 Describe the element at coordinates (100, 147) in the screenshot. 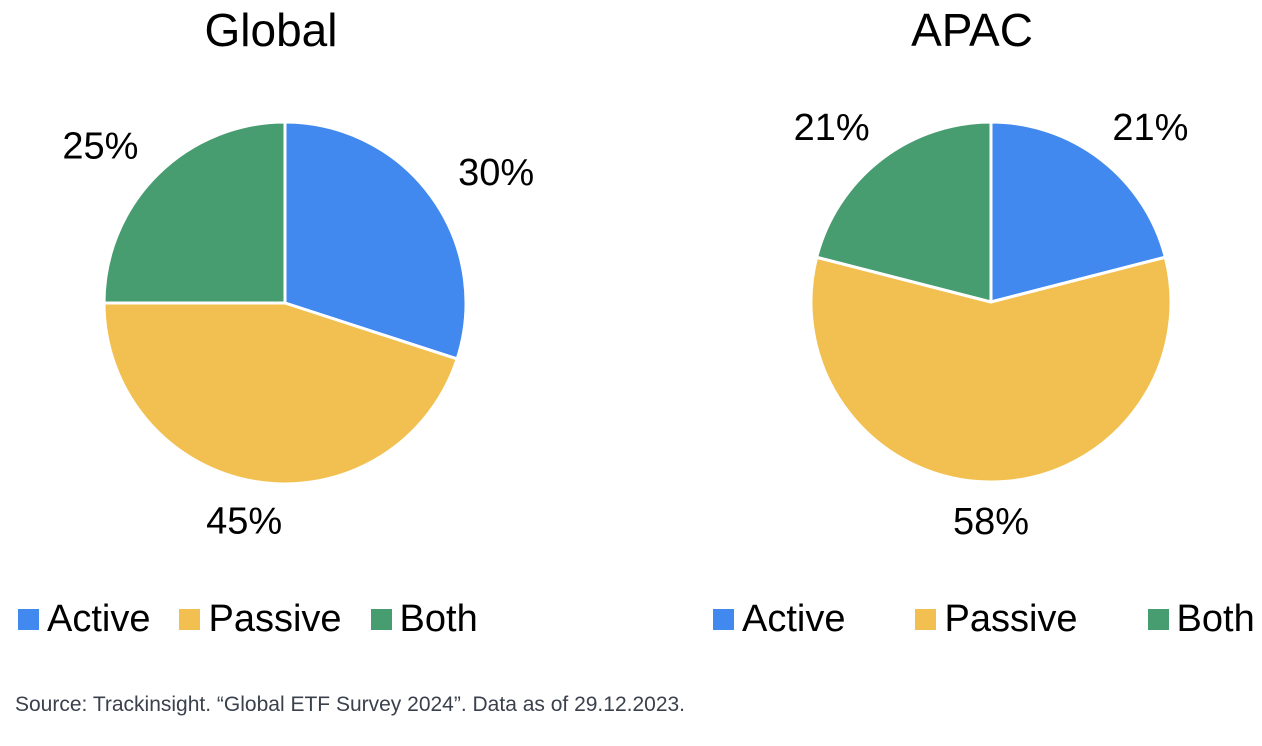

I see `percent-label: 25%` at that location.